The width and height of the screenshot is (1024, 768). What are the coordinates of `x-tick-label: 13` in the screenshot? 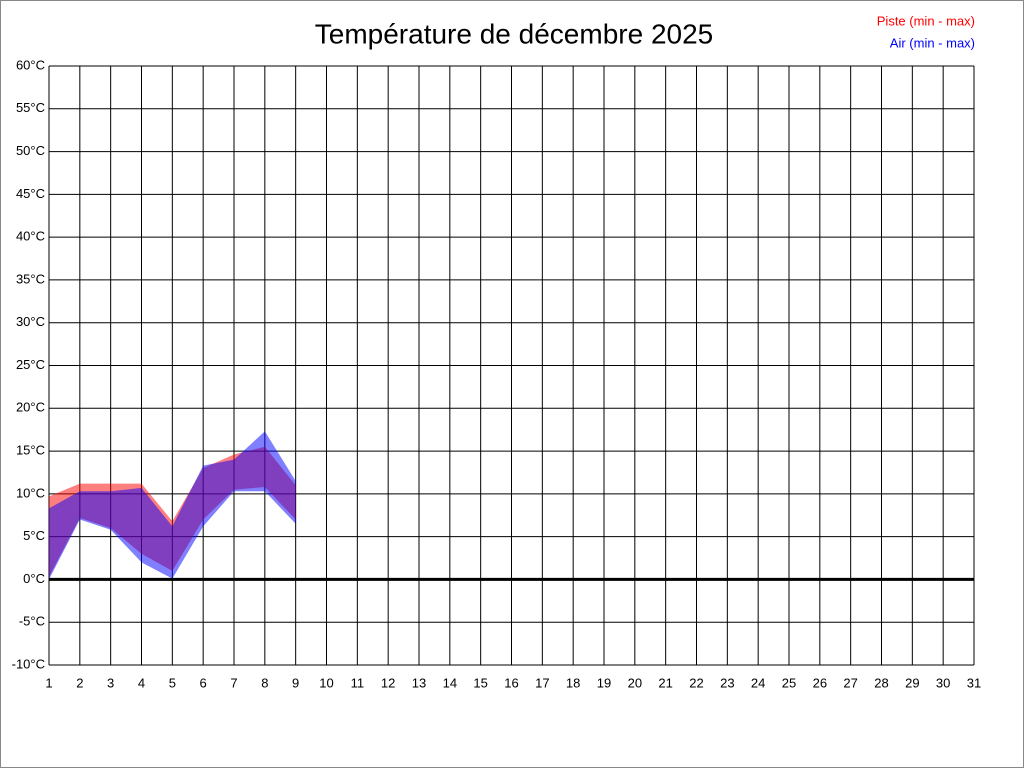 It's located at (419, 682).